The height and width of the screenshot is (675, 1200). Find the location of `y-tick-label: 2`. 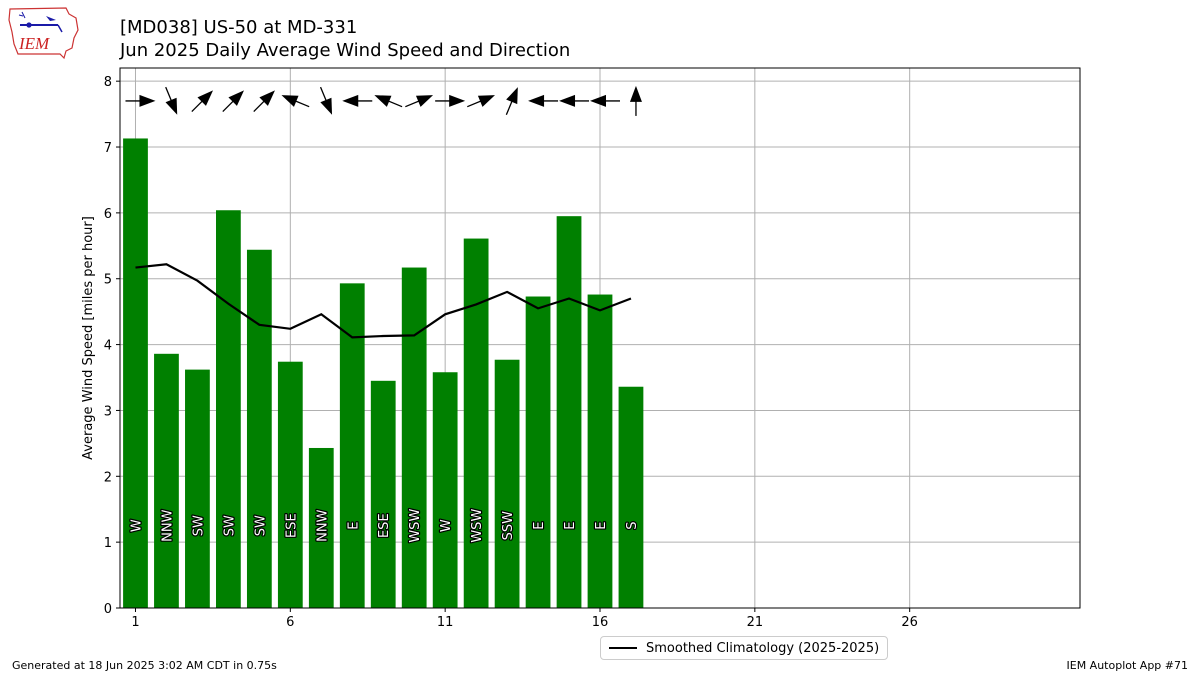

y-tick-label: 2 is located at coordinates (108, 477).